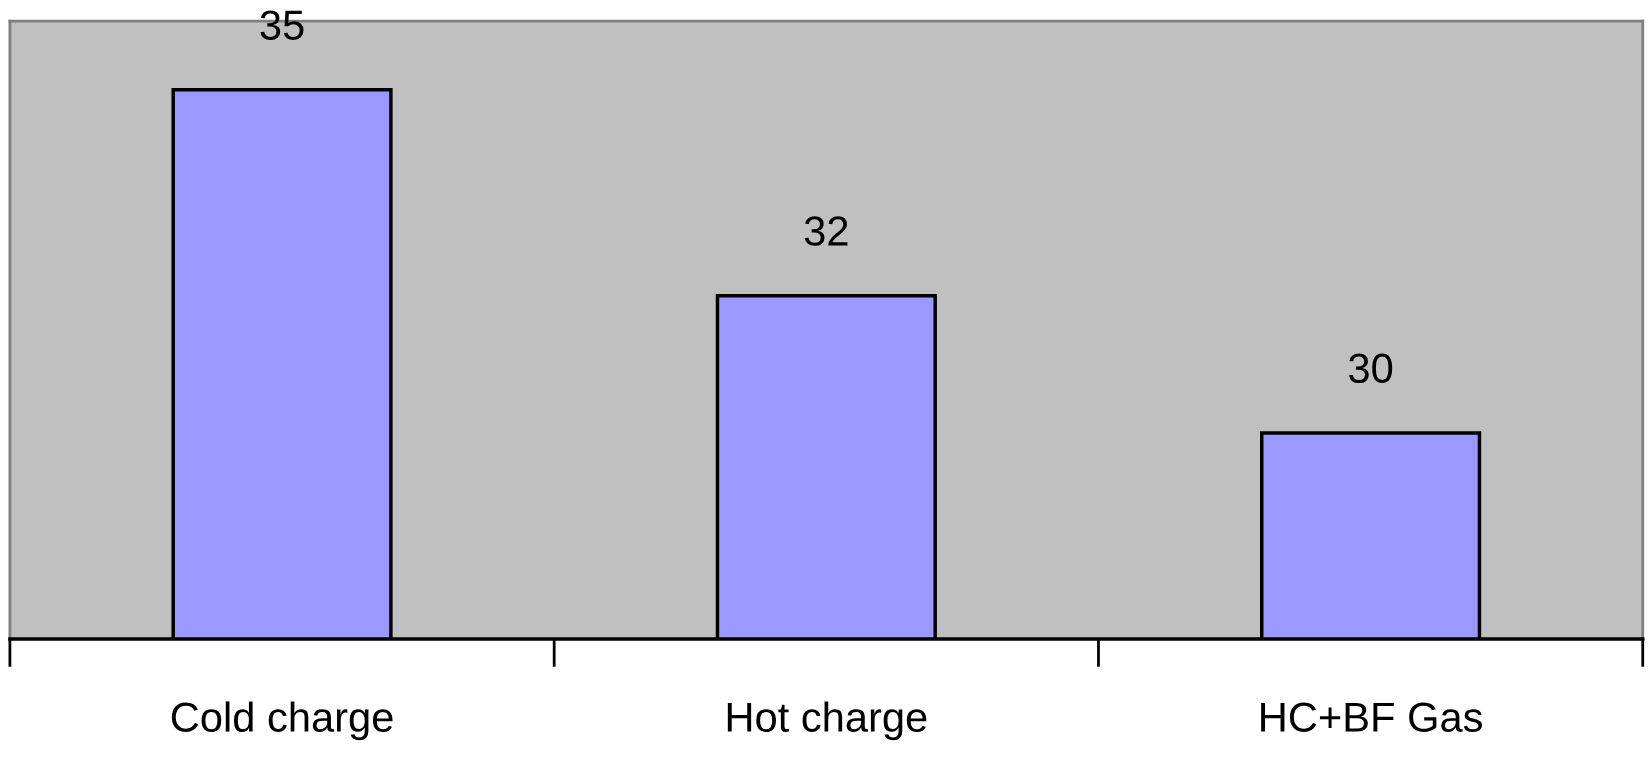  What do you see at coordinates (282, 25) in the screenshot?
I see `data-label: 35` at bounding box center [282, 25].